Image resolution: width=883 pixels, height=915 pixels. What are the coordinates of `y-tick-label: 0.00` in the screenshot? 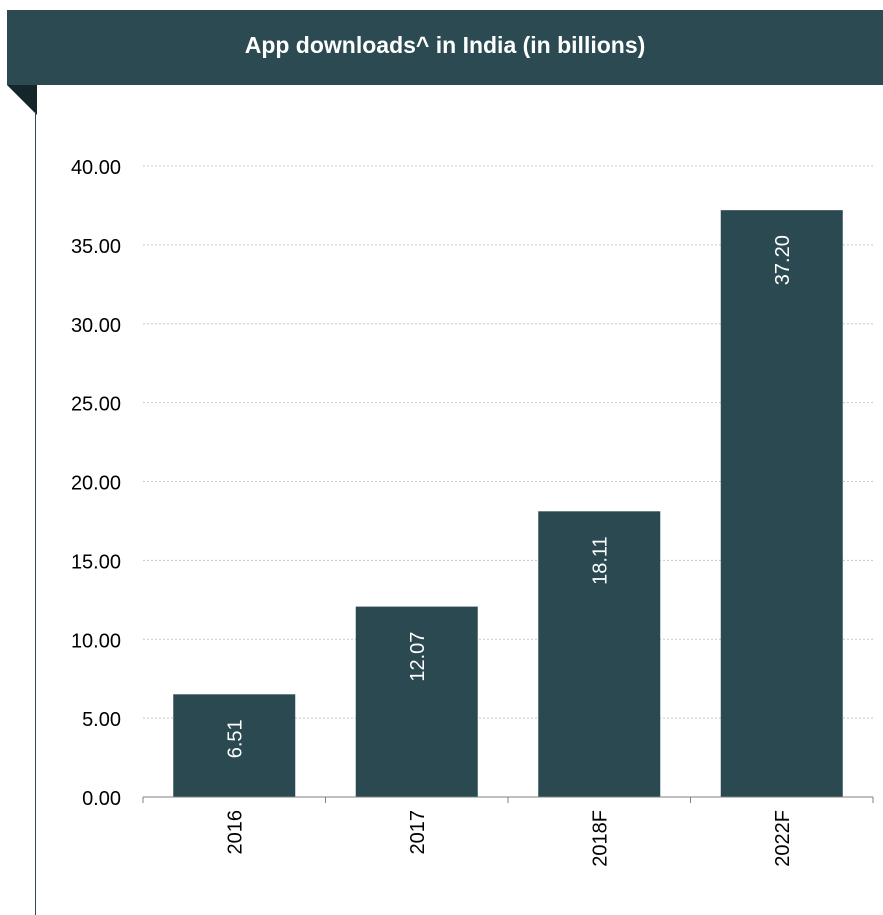 It's located at (101, 799).